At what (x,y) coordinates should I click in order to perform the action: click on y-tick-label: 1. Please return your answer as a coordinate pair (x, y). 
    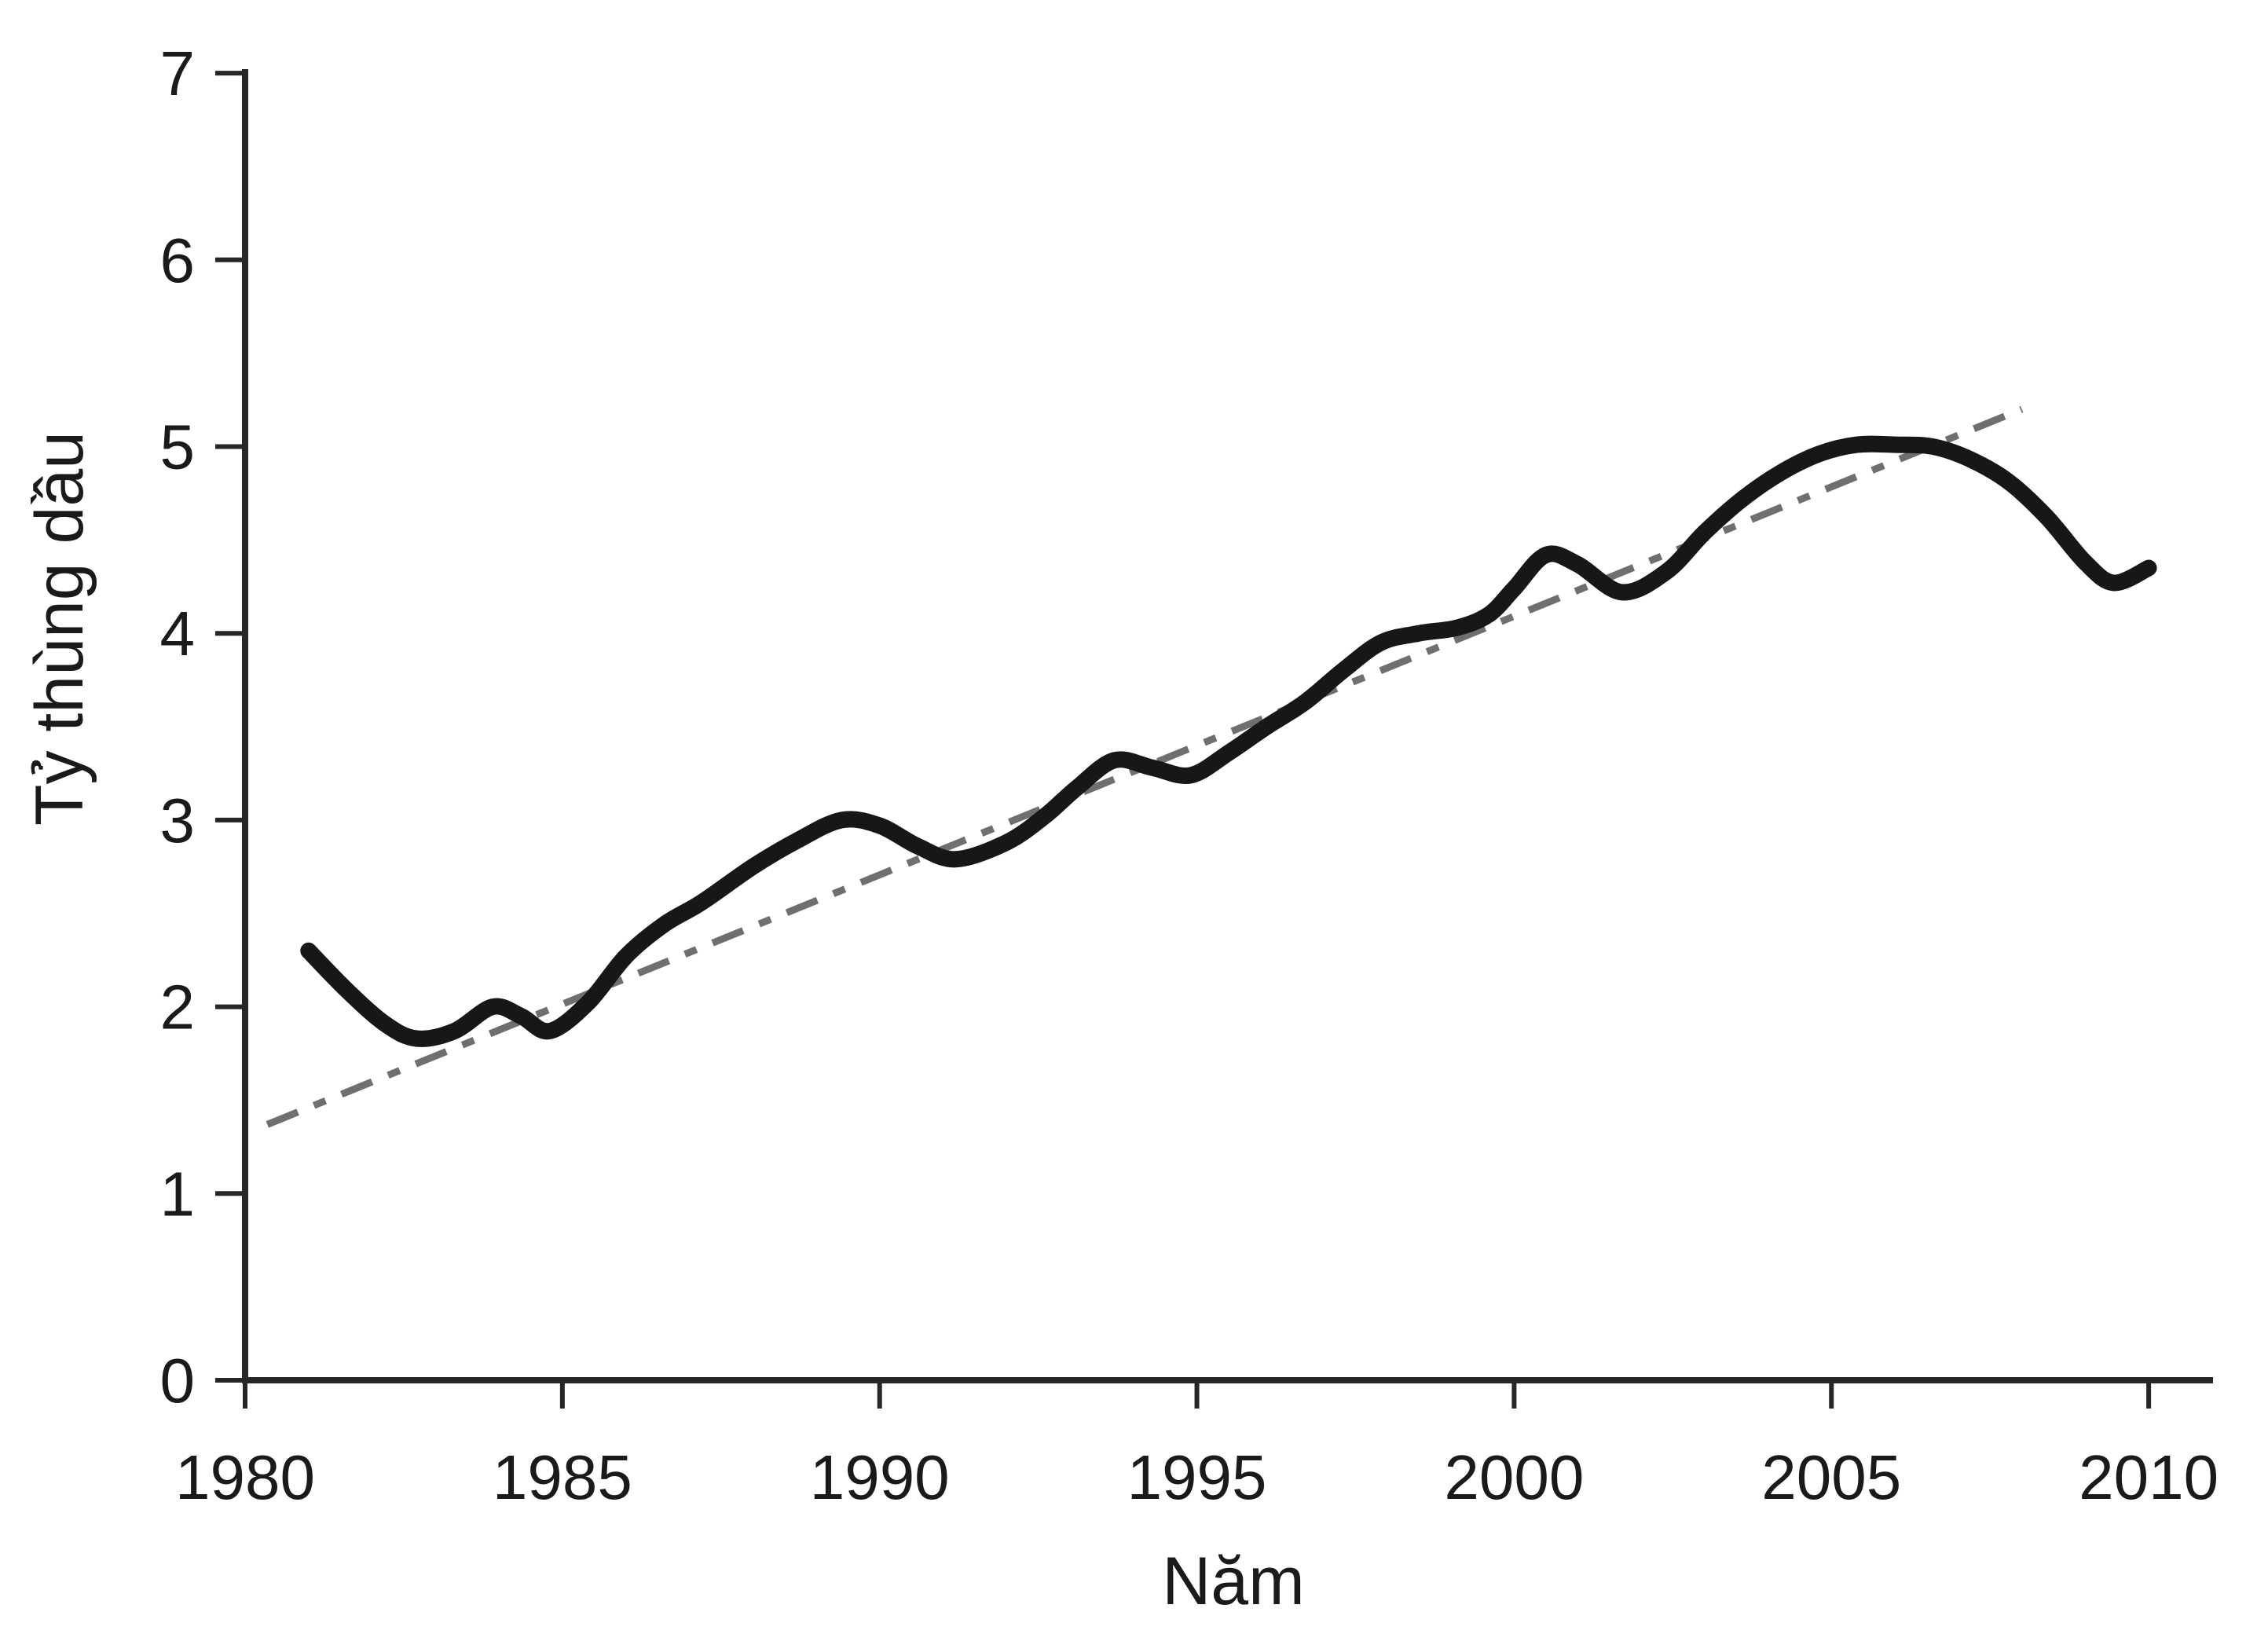
    Looking at the image, I should click on (178, 1194).